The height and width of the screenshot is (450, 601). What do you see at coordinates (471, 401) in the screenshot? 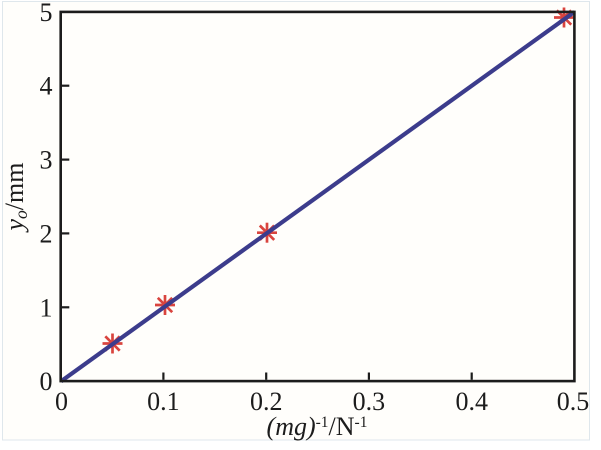
I see `svg-text: 0.4` at bounding box center [471, 401].